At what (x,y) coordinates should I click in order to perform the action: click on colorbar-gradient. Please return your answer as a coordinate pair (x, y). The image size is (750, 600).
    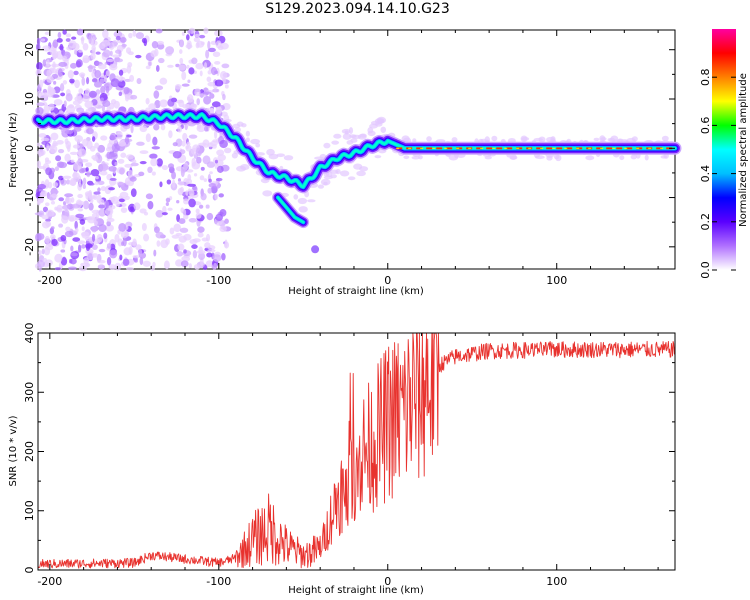
    Looking at the image, I should click on (724, 149).